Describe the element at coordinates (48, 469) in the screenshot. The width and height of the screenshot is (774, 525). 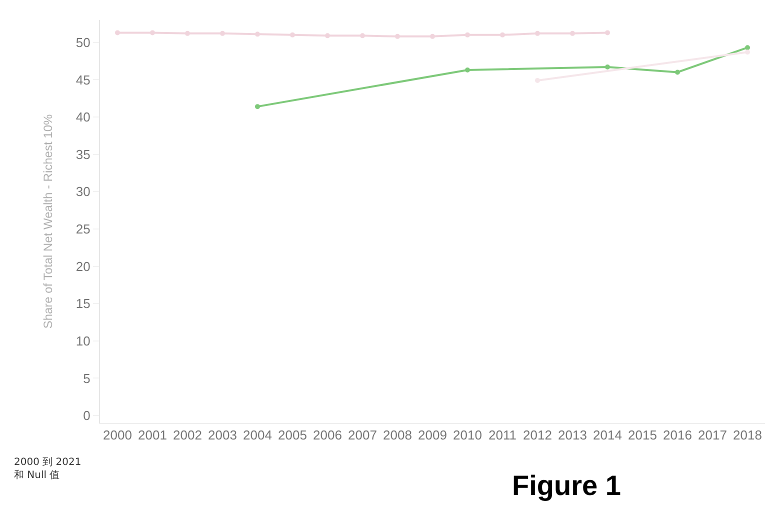
I see `text: 2000 到 2021 和 Null 值` at that location.